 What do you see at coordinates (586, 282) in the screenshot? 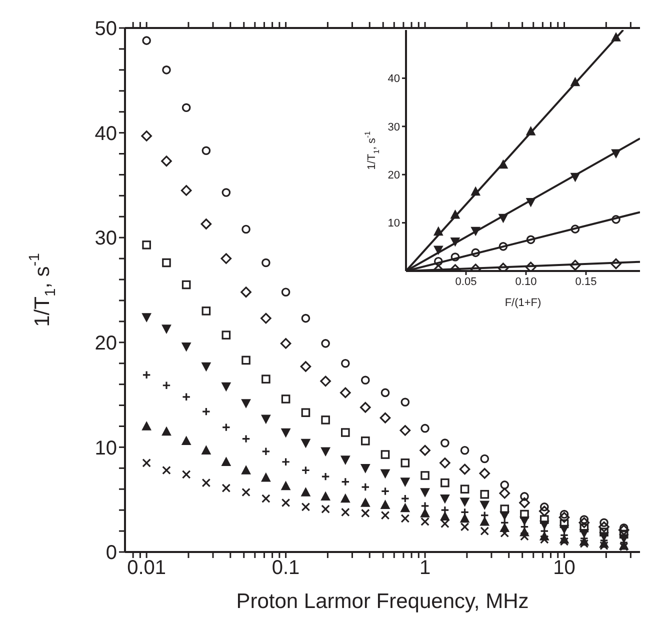
I see `x-tick-label: 0.15` at bounding box center [586, 282].